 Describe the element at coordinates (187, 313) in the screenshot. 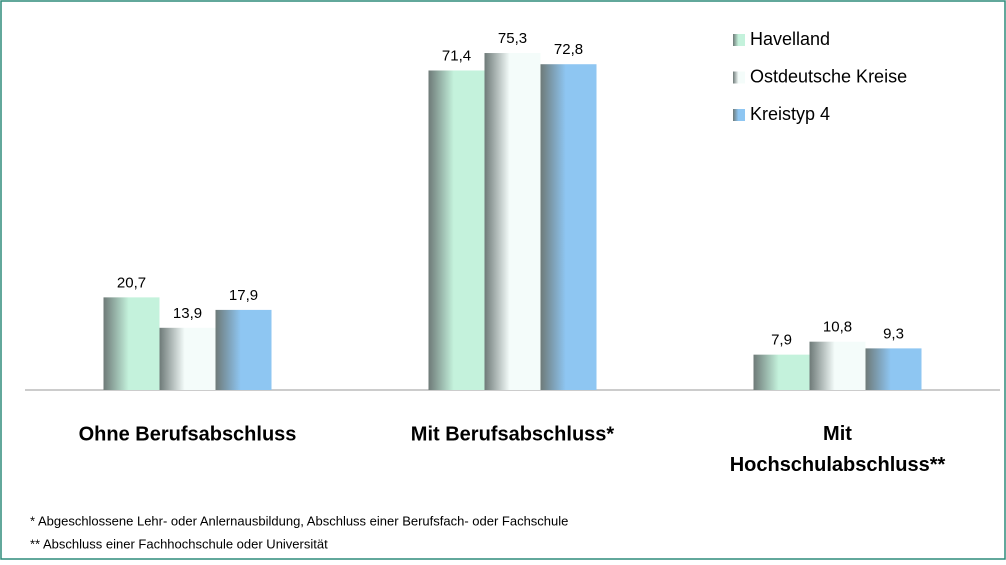

I see `data-label: 13,9` at that location.